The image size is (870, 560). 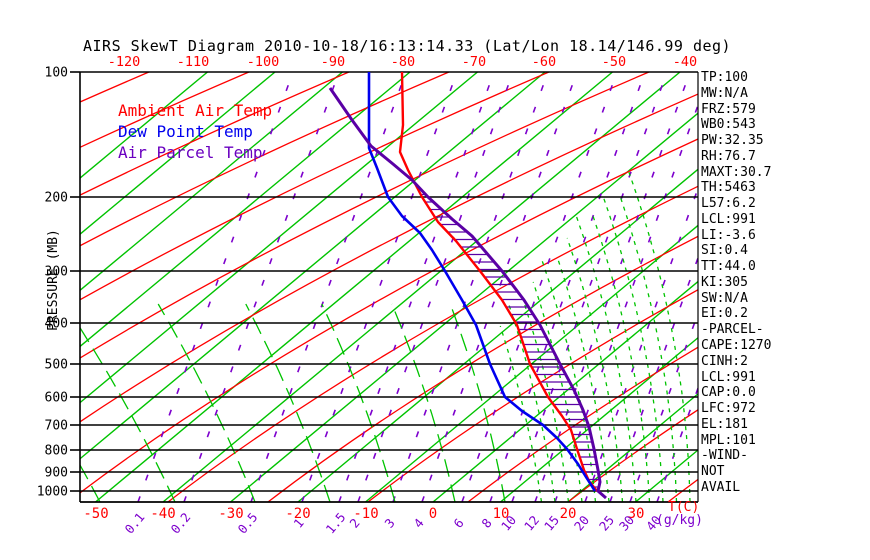 I want to click on legend-item: Air Parcel Temp, so click(x=190, y=152).